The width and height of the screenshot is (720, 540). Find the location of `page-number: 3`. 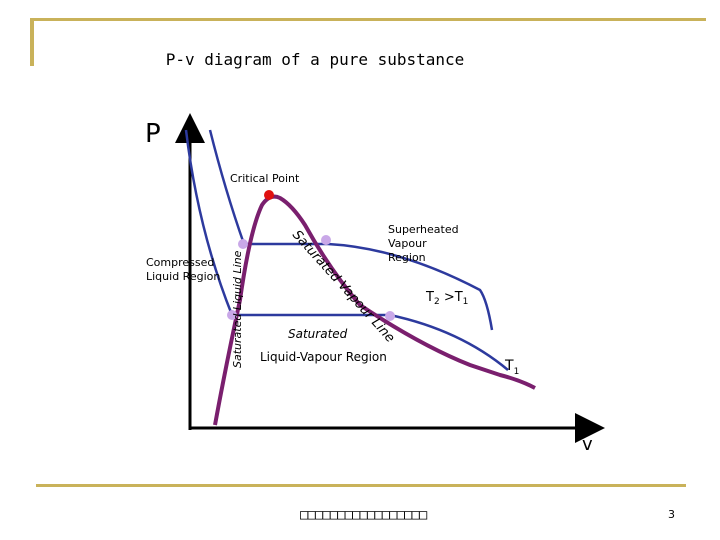

page-number: 3 is located at coordinates (671, 514).